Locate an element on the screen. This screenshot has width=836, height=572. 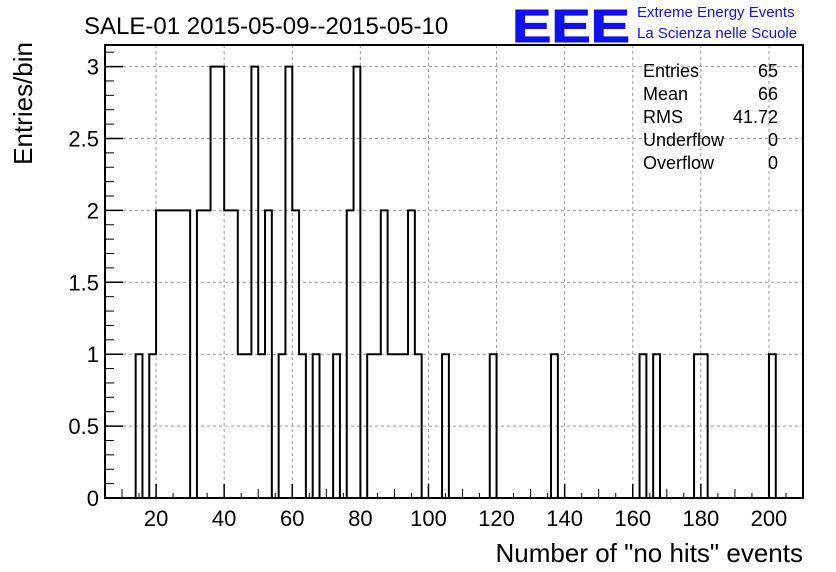
x-axis-tick-labels: 20 40 60 80 100 120 140 160 180 200 is located at coordinates (465, 518).